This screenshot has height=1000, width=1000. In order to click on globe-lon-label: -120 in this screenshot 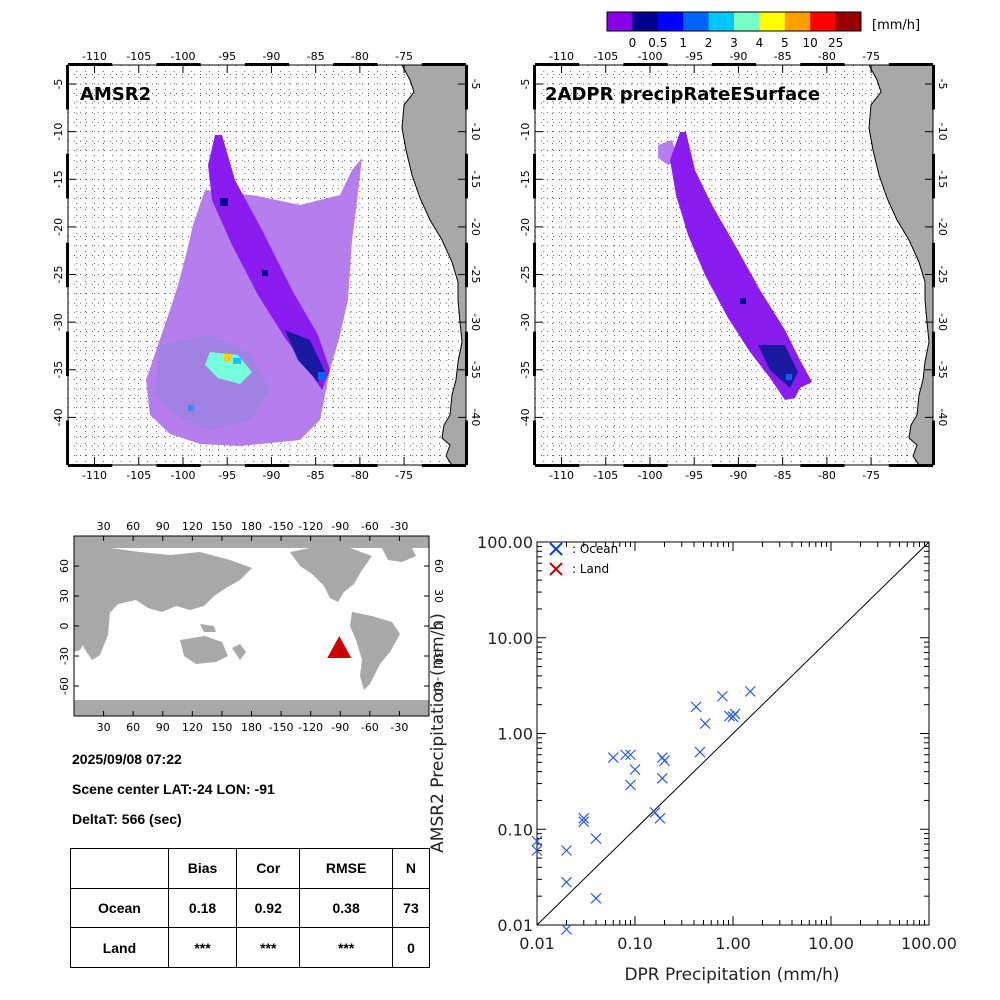, I will do `click(310, 727)`.